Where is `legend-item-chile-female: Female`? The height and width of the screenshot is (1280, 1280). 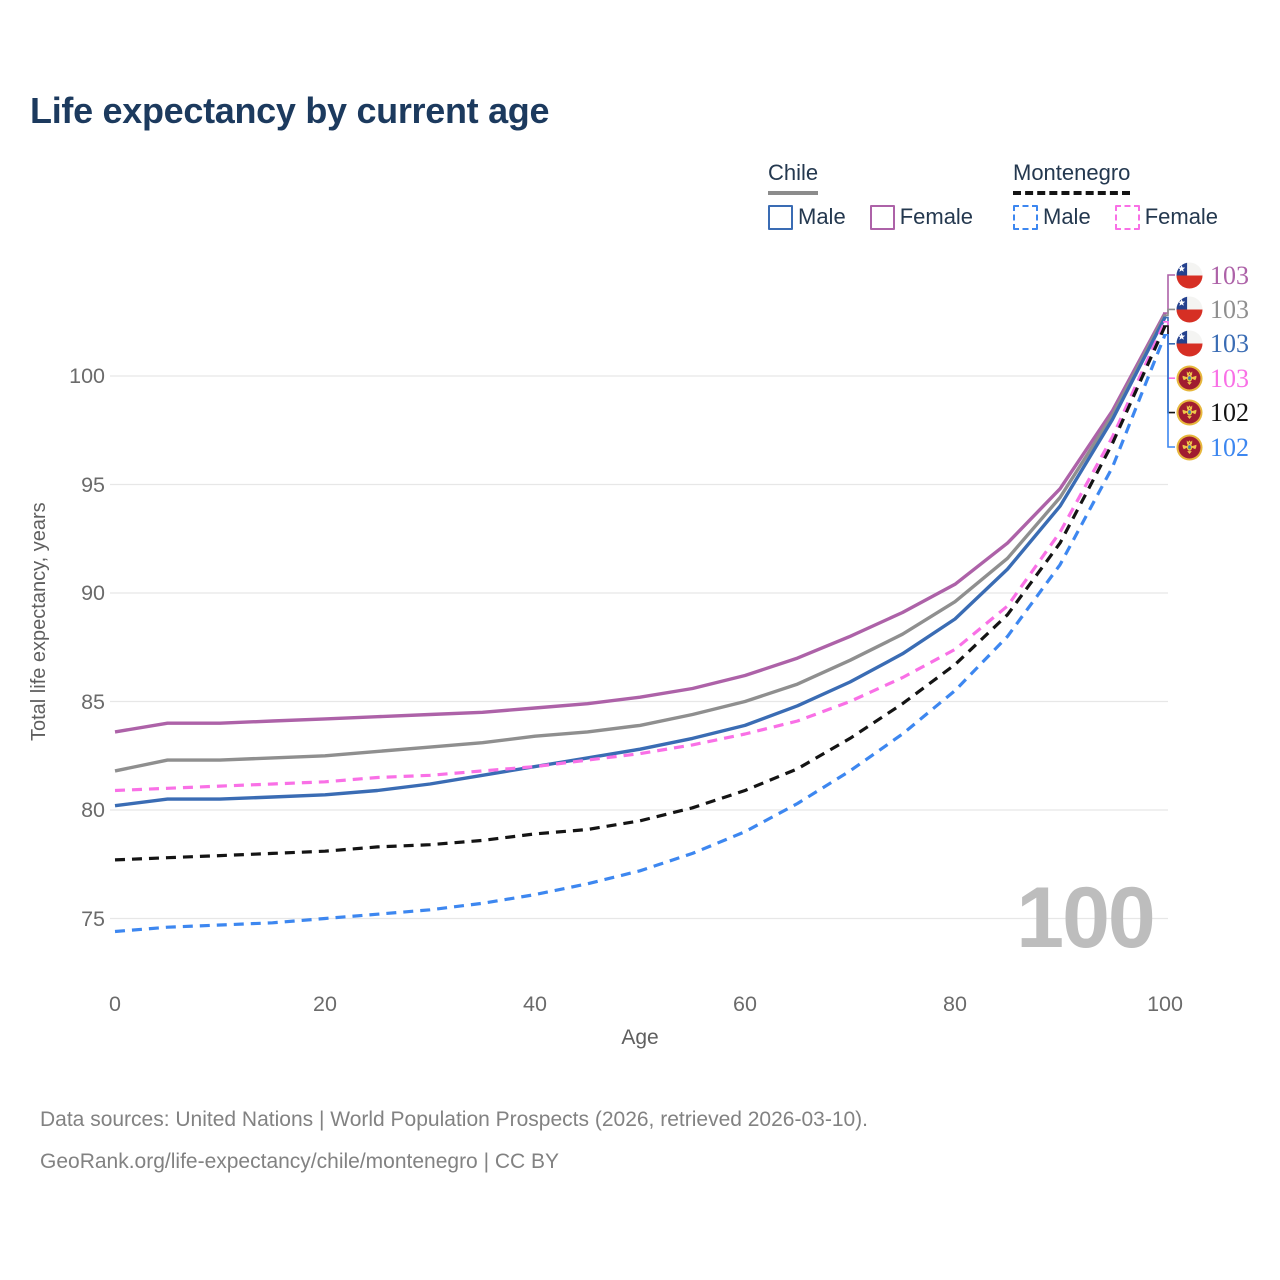
legend-item-chile-female: Female is located at coordinates (921, 217).